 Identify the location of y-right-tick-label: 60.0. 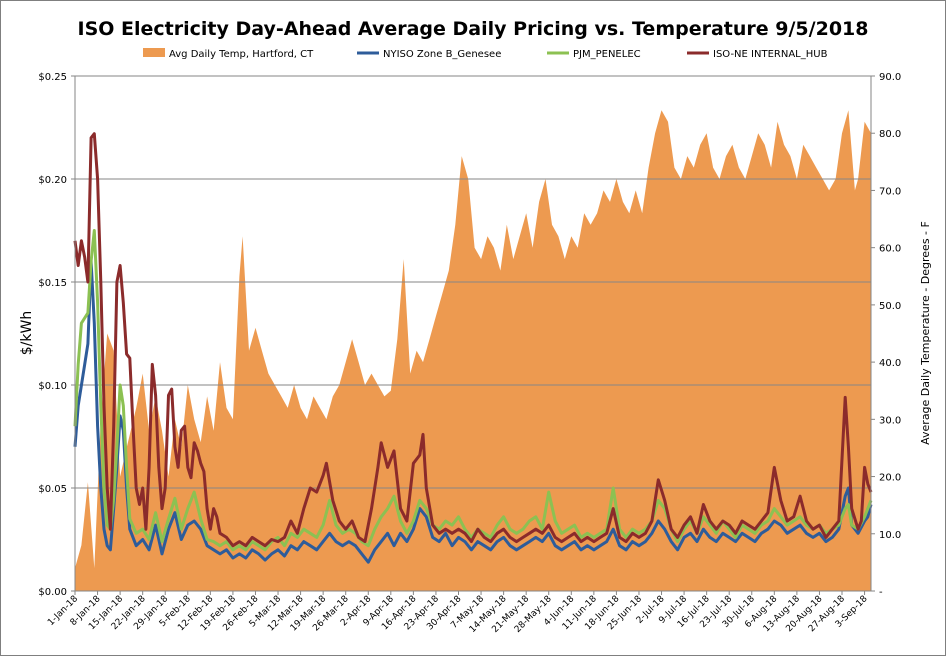
(890, 249).